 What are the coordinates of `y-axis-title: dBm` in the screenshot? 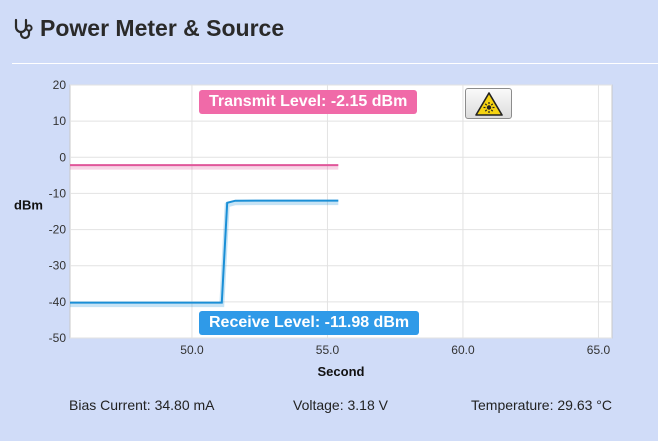 It's located at (28, 205).